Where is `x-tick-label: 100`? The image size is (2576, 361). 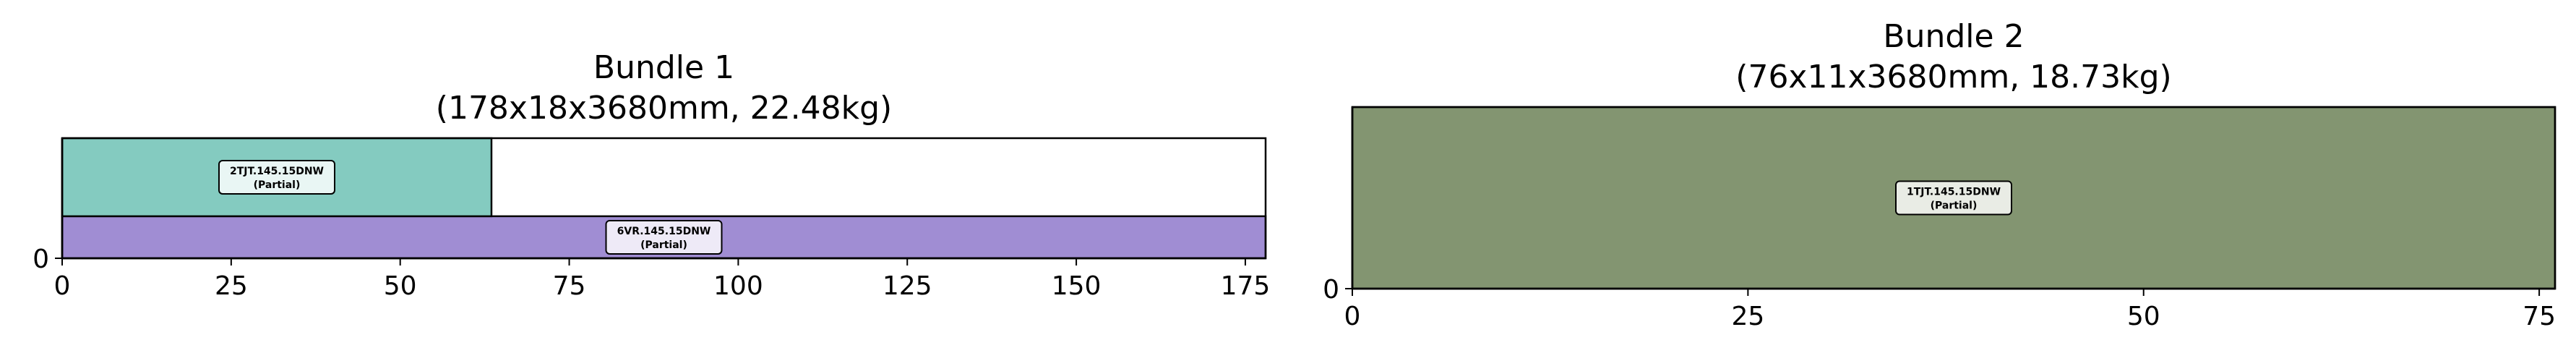 x-tick-label: 100 is located at coordinates (738, 286).